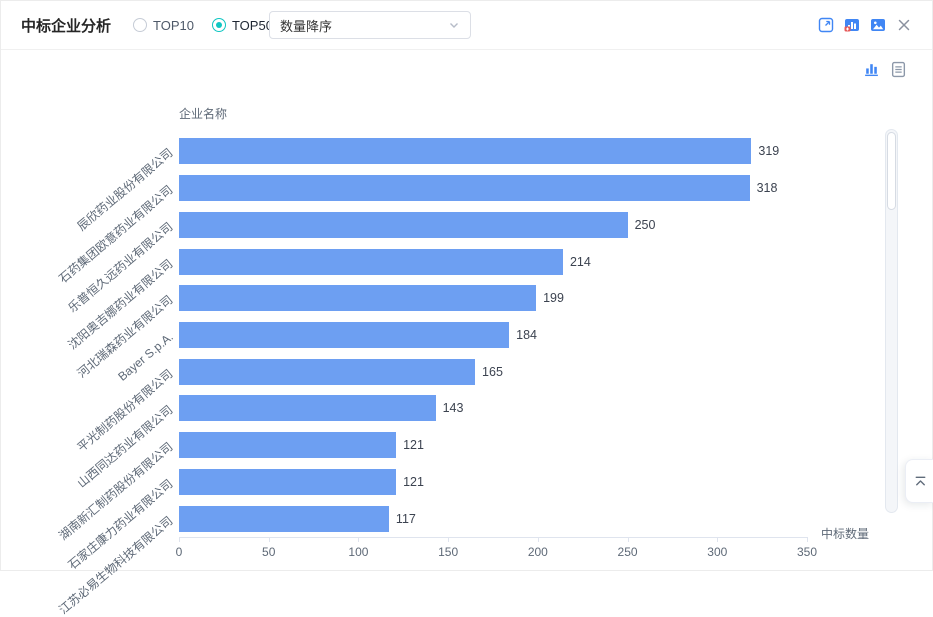  What do you see at coordinates (807, 552) in the screenshot?
I see `x-axis-tick-label: 350` at bounding box center [807, 552].